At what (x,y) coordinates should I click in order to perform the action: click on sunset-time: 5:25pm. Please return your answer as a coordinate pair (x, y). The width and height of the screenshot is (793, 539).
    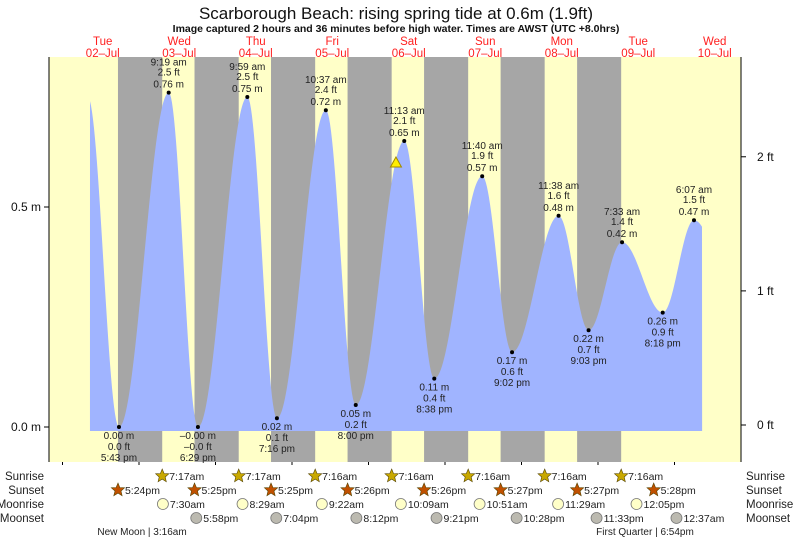
    Looking at the image, I should click on (219, 491).